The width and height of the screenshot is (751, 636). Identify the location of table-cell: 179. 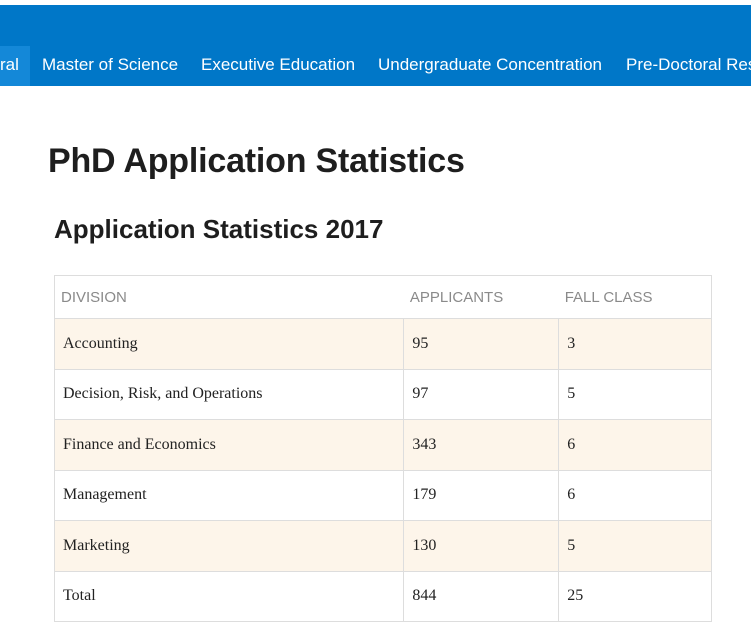
(481, 495).